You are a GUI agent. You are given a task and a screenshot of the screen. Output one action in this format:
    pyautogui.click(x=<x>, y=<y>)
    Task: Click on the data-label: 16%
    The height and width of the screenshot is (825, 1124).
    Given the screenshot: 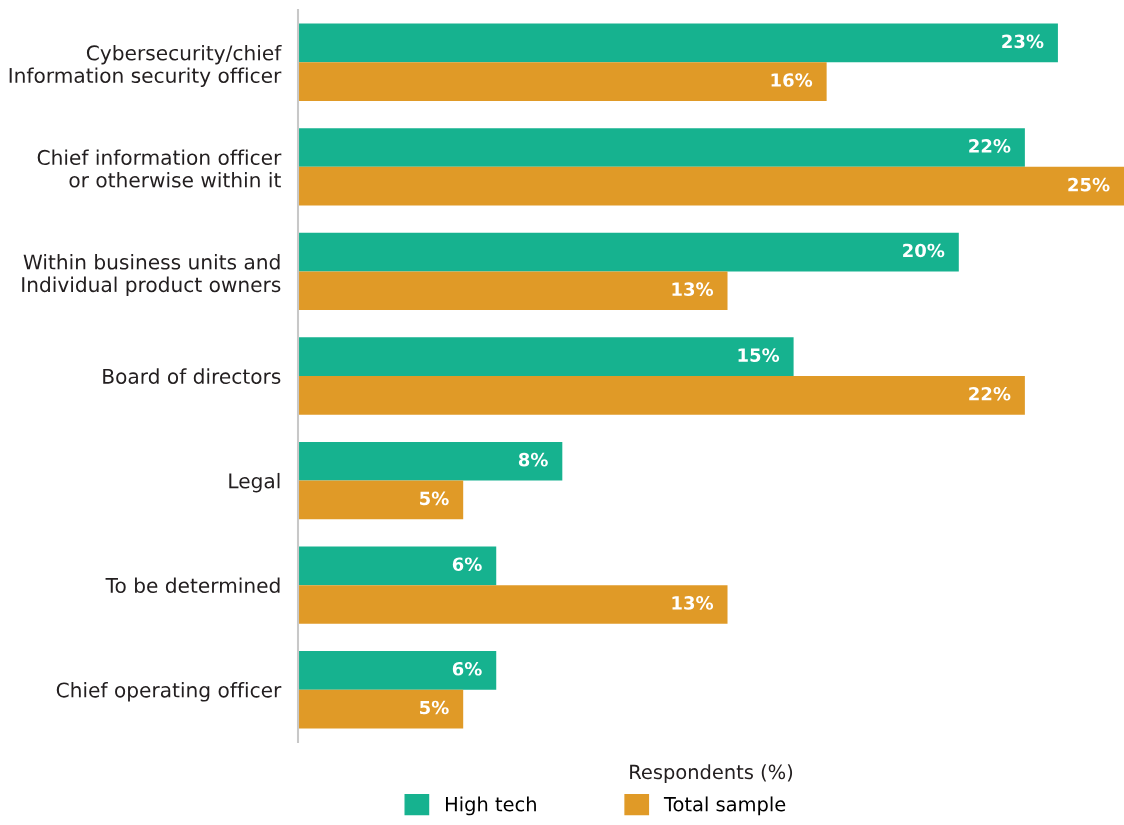 What is the action you would take?
    pyautogui.click(x=792, y=80)
    